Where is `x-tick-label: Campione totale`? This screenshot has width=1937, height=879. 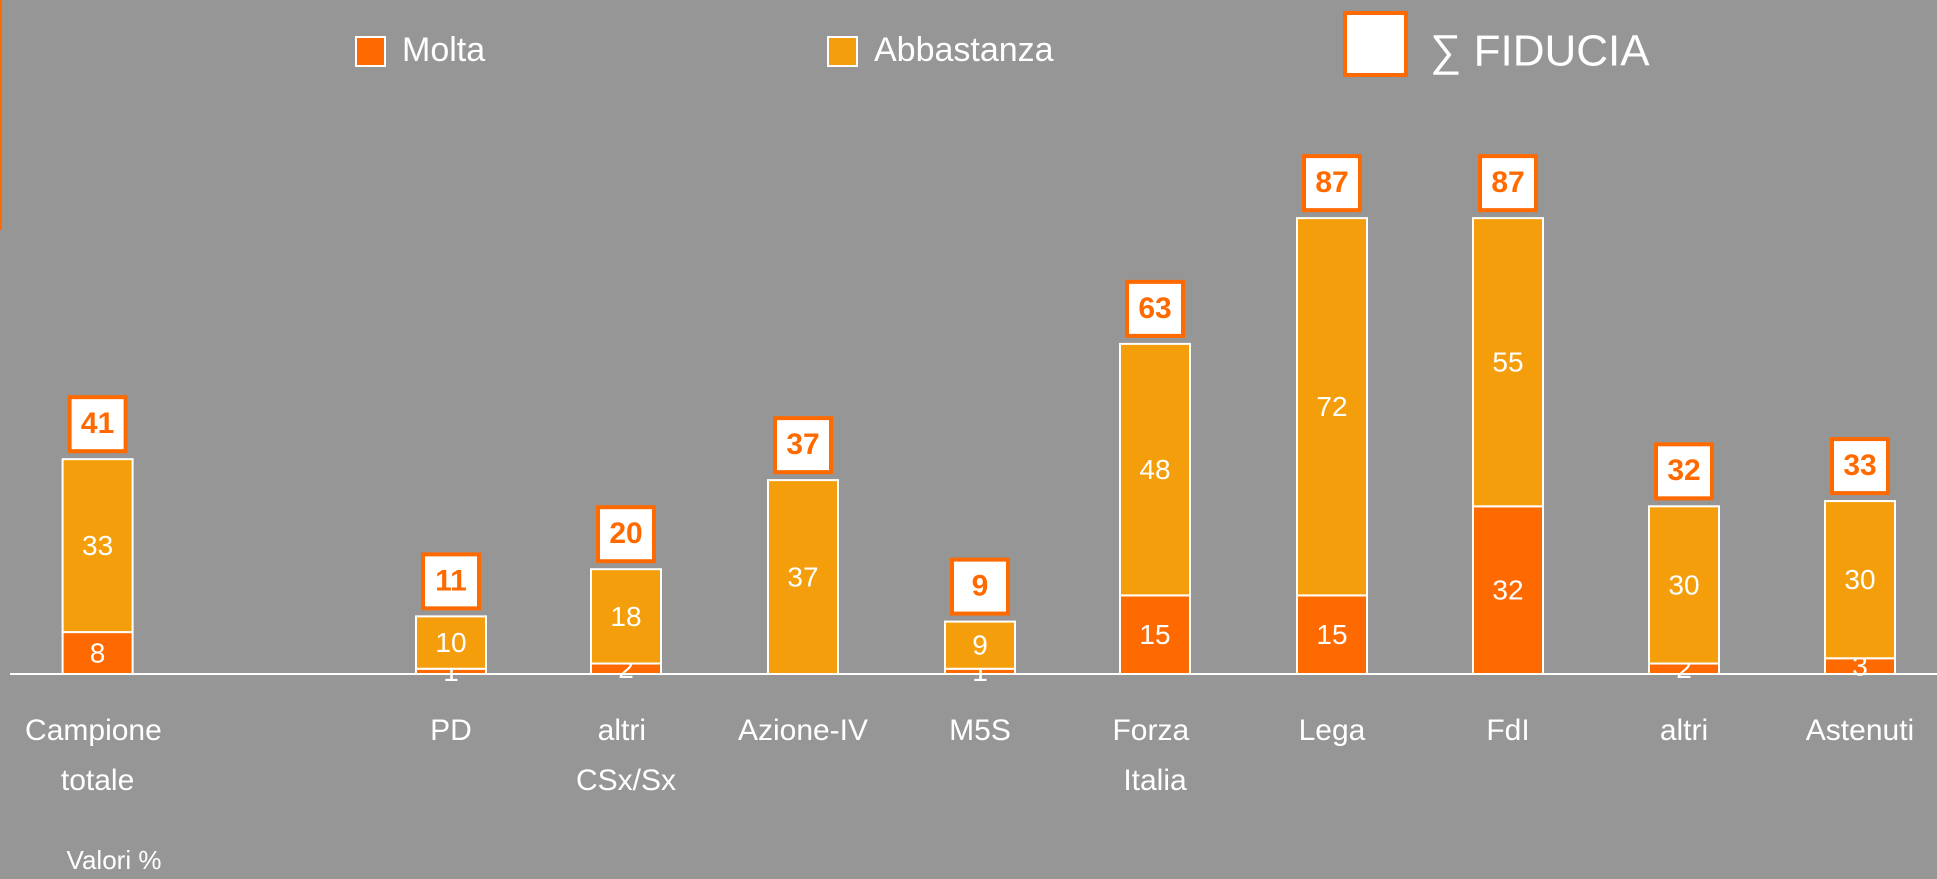 x-tick-label: Campione totale is located at coordinates (97, 755).